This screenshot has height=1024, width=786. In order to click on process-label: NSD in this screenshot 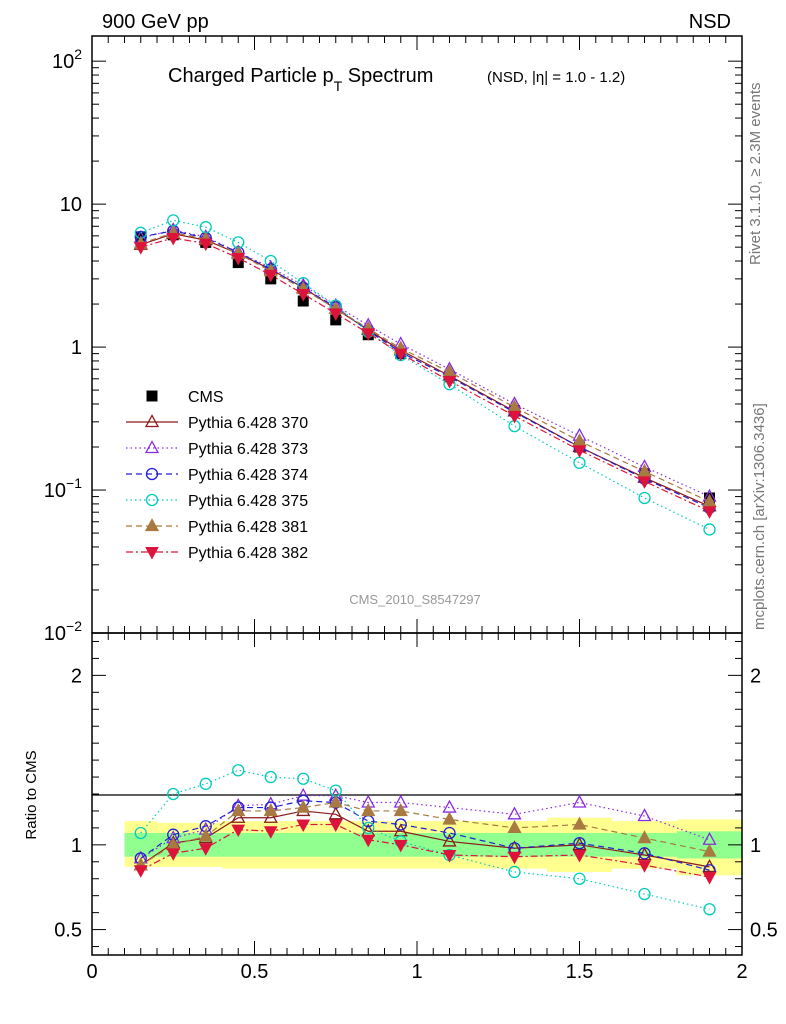, I will do `click(710, 22)`.